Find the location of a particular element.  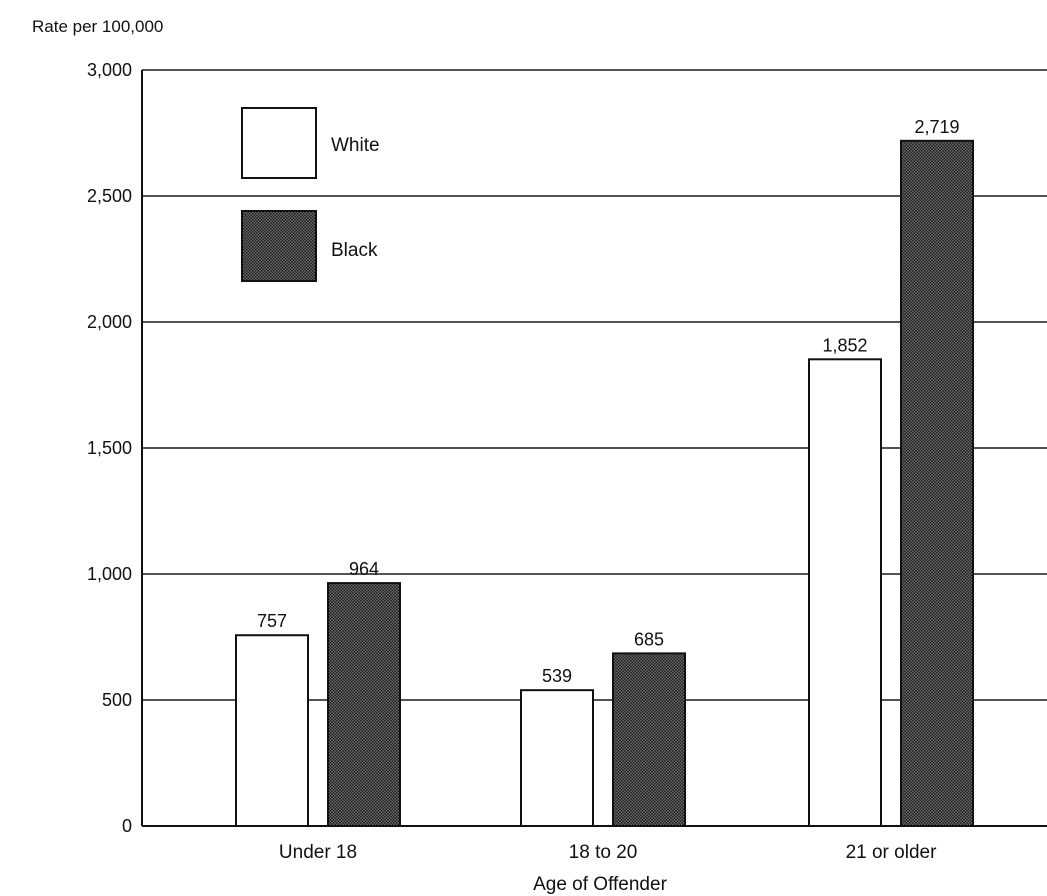

y-tick-label: 1,000 is located at coordinates (109, 574).